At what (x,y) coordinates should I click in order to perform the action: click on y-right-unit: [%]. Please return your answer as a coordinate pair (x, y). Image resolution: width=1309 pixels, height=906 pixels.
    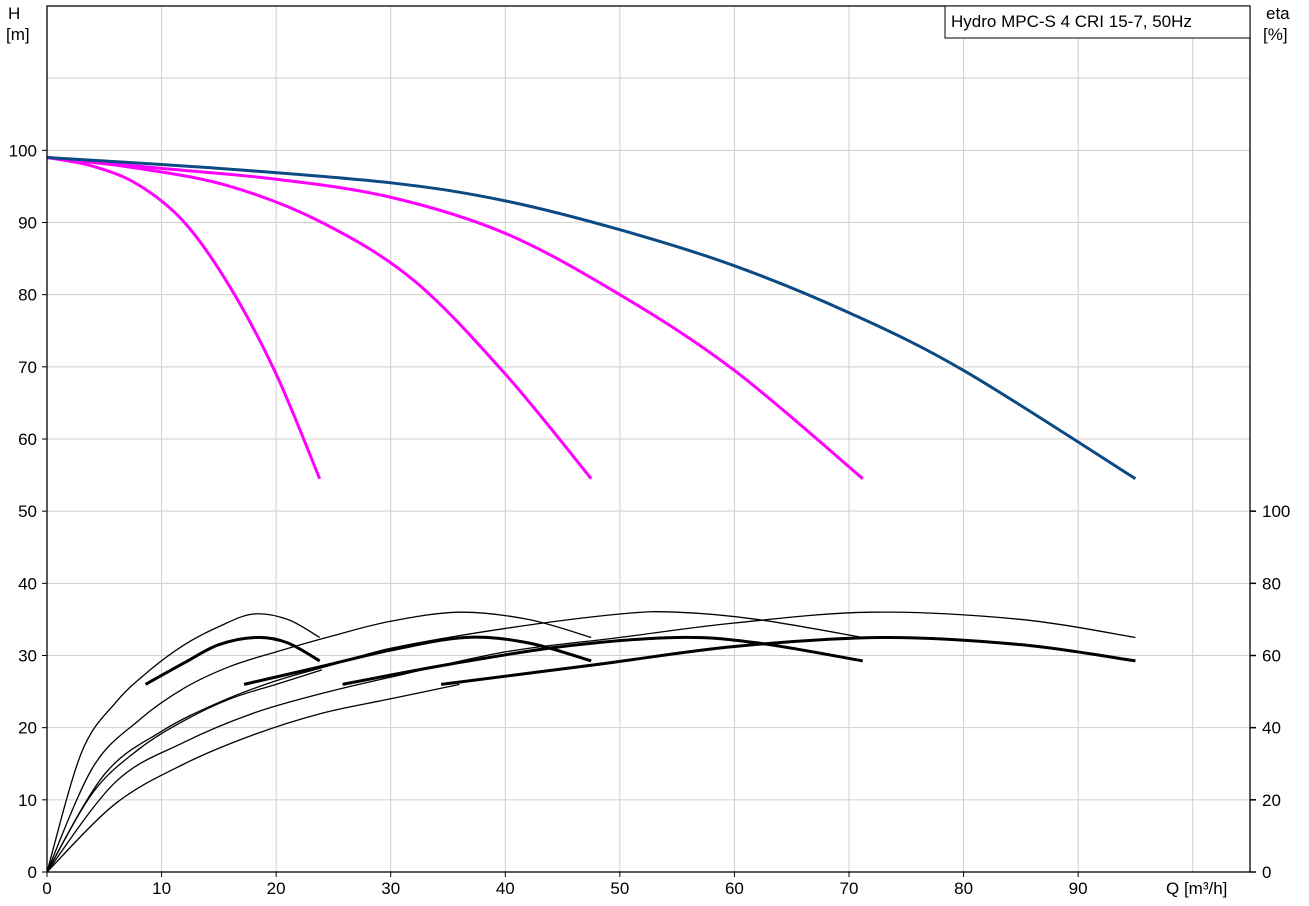
    Looking at the image, I should click on (1275, 34).